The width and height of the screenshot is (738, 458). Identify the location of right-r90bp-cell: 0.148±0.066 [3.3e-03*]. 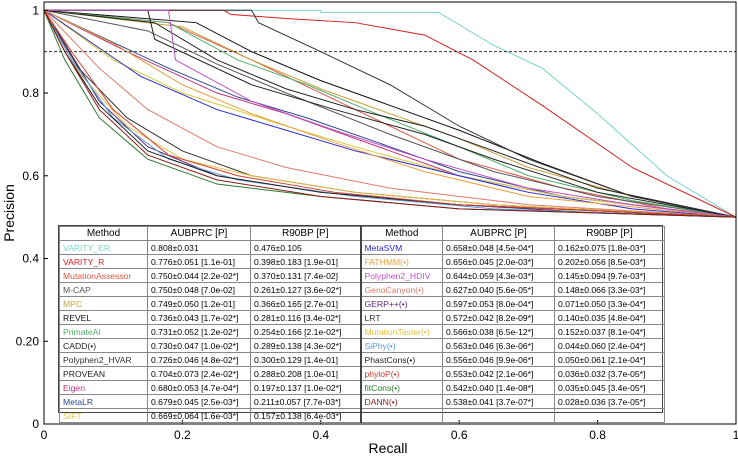
(609, 289).